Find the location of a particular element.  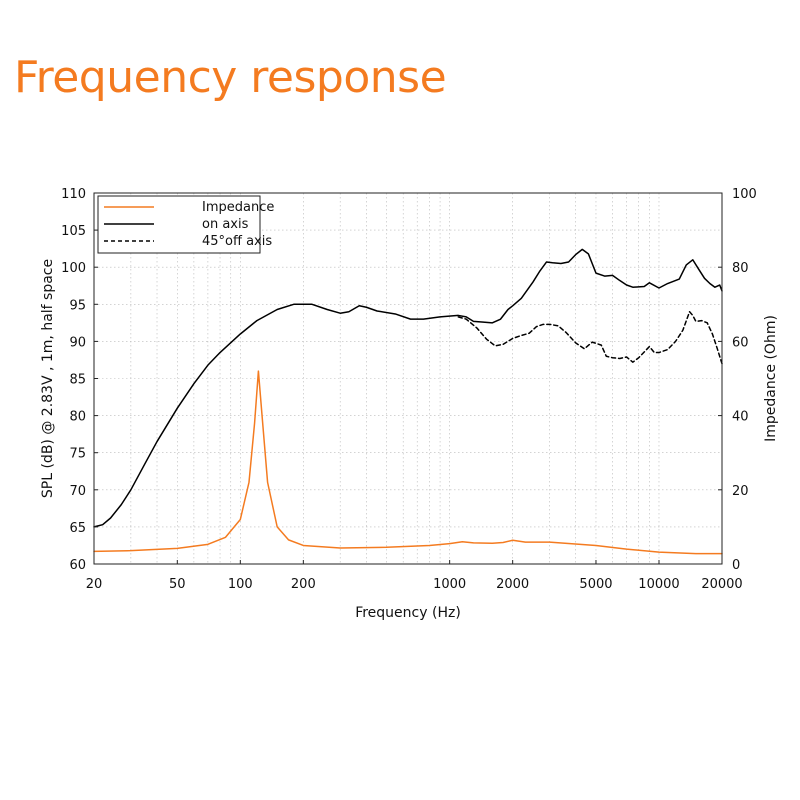

y-tick-label: 90 is located at coordinates (77, 342).